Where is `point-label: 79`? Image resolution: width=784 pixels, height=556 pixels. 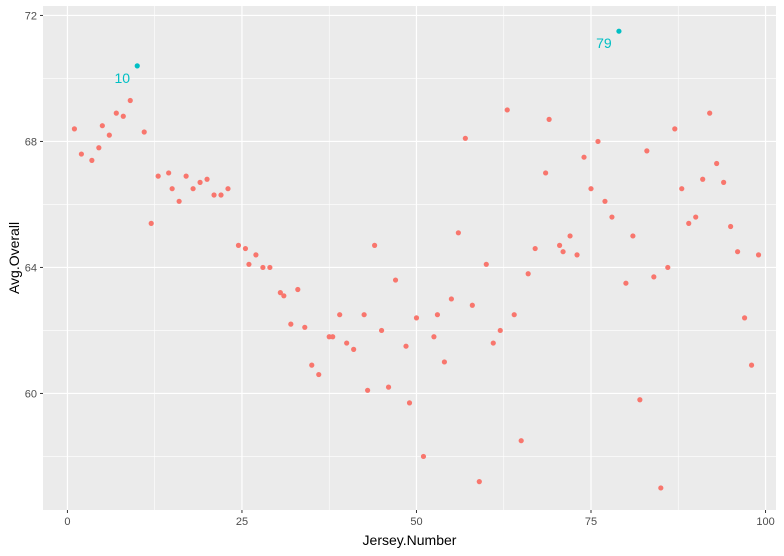
point-label: 79 is located at coordinates (604, 43).